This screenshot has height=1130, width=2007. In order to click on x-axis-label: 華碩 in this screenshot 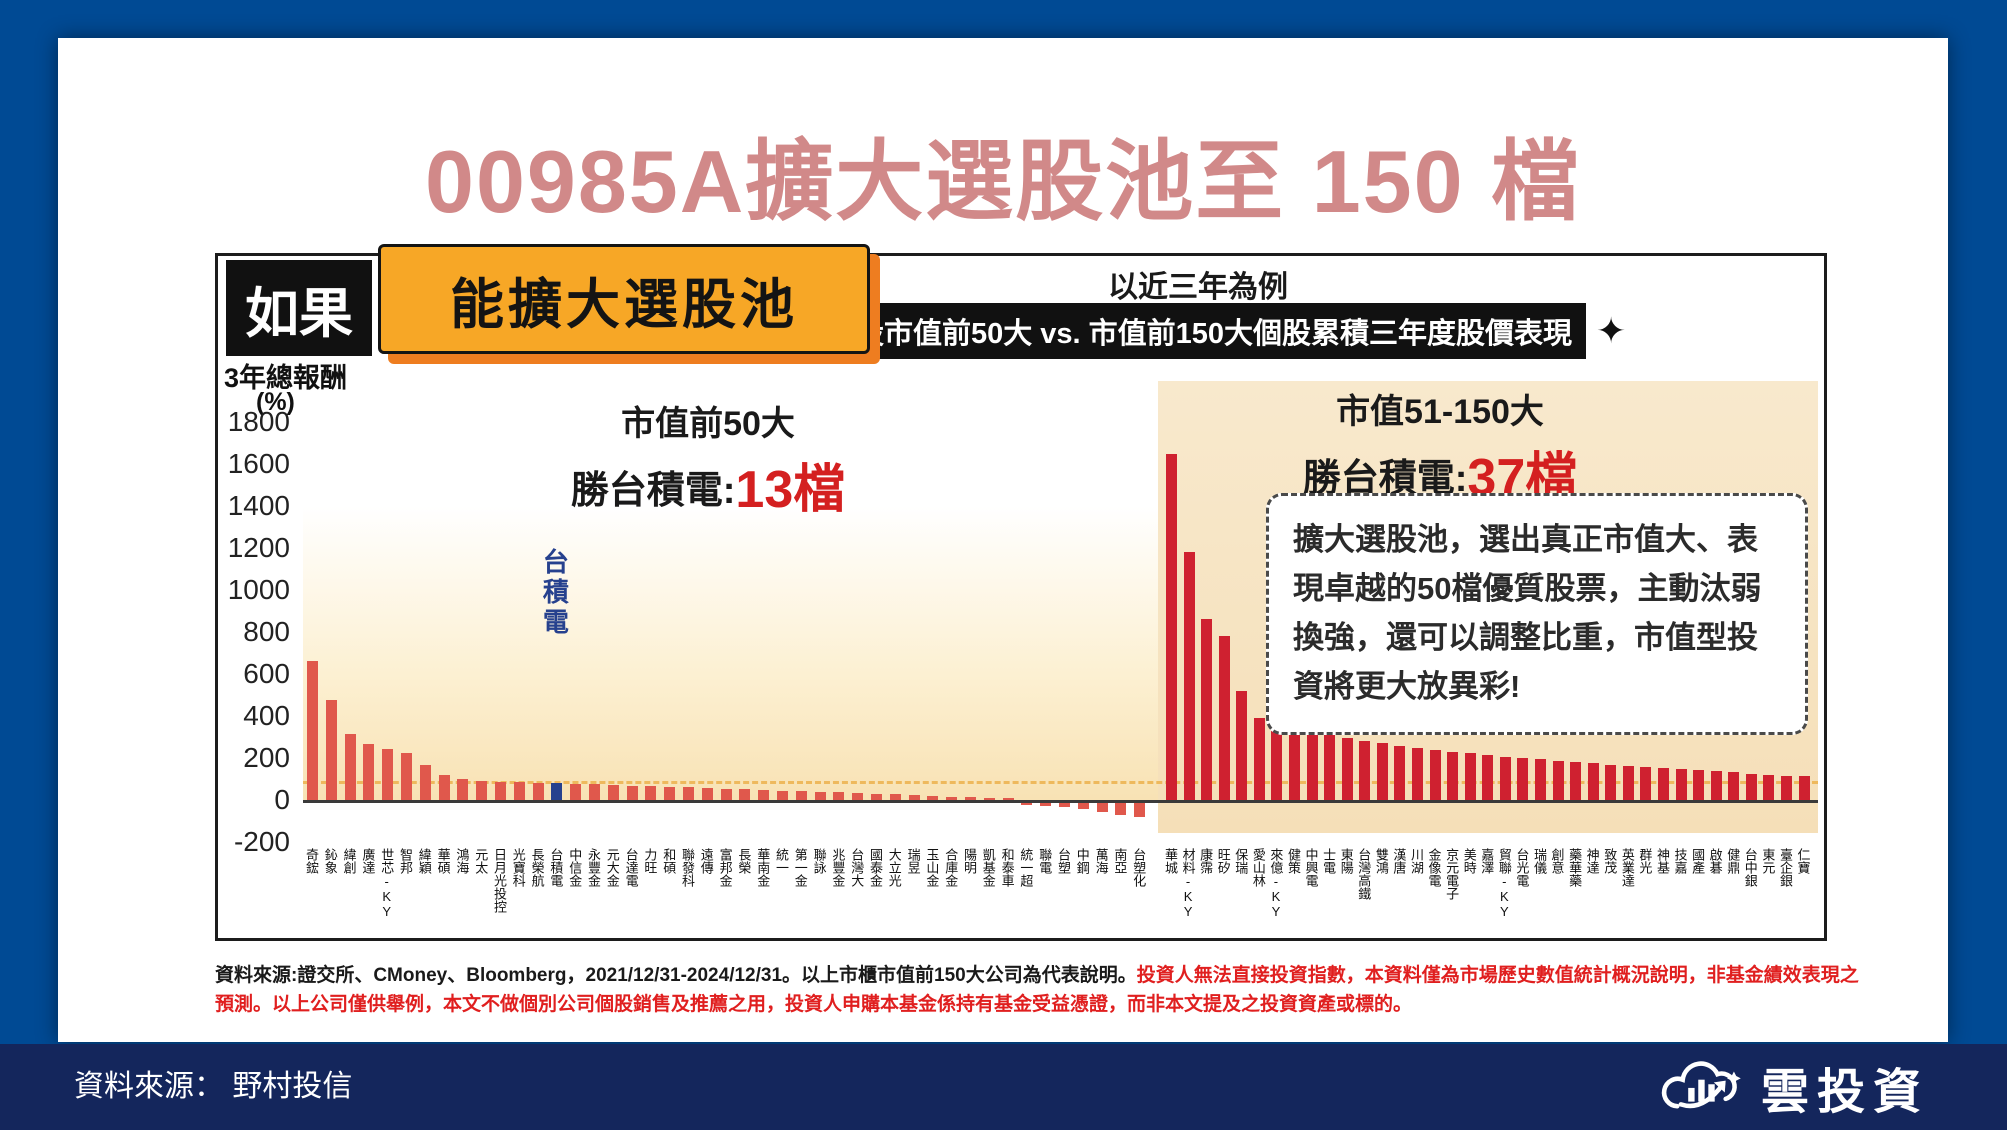, I will do `click(443, 861)`.